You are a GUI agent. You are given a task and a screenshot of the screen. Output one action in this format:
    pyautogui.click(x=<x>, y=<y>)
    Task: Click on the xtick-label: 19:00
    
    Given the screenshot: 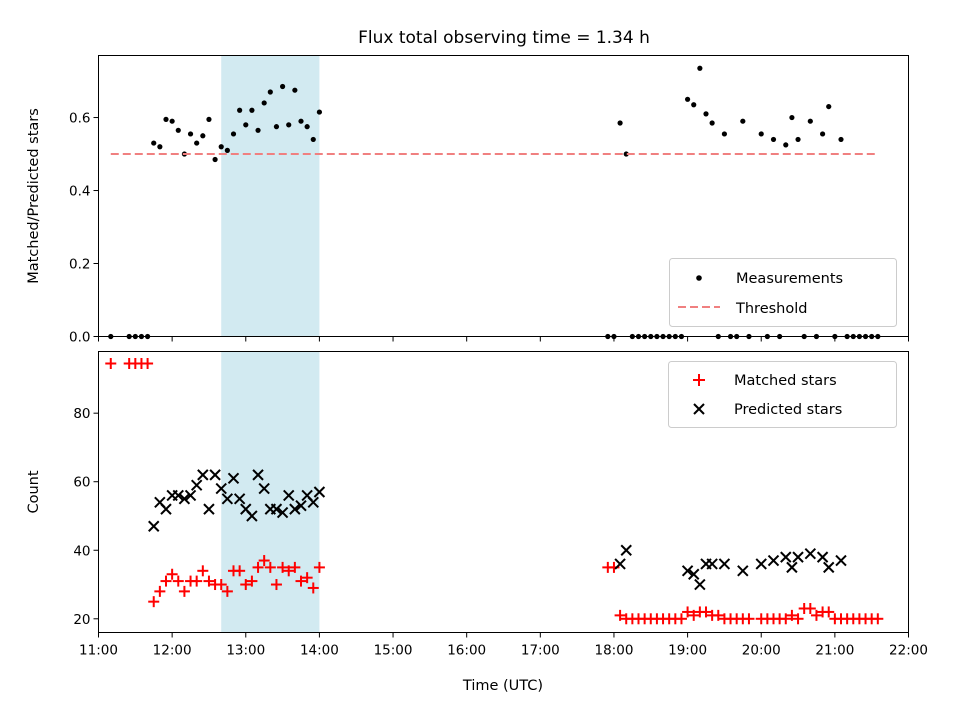 What is the action you would take?
    pyautogui.click(x=687, y=651)
    